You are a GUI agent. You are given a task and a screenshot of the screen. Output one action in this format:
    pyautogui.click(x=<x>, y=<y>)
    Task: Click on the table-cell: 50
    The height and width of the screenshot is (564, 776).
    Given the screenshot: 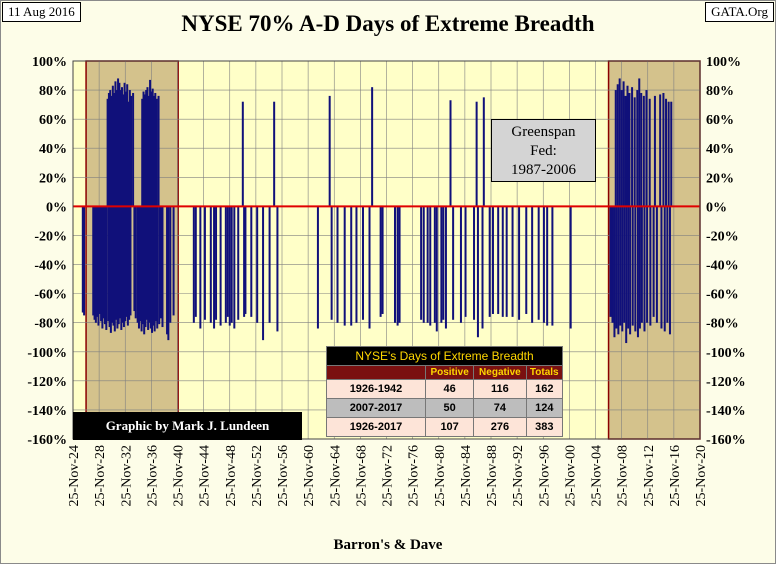 What is the action you would take?
    pyautogui.click(x=449, y=408)
    